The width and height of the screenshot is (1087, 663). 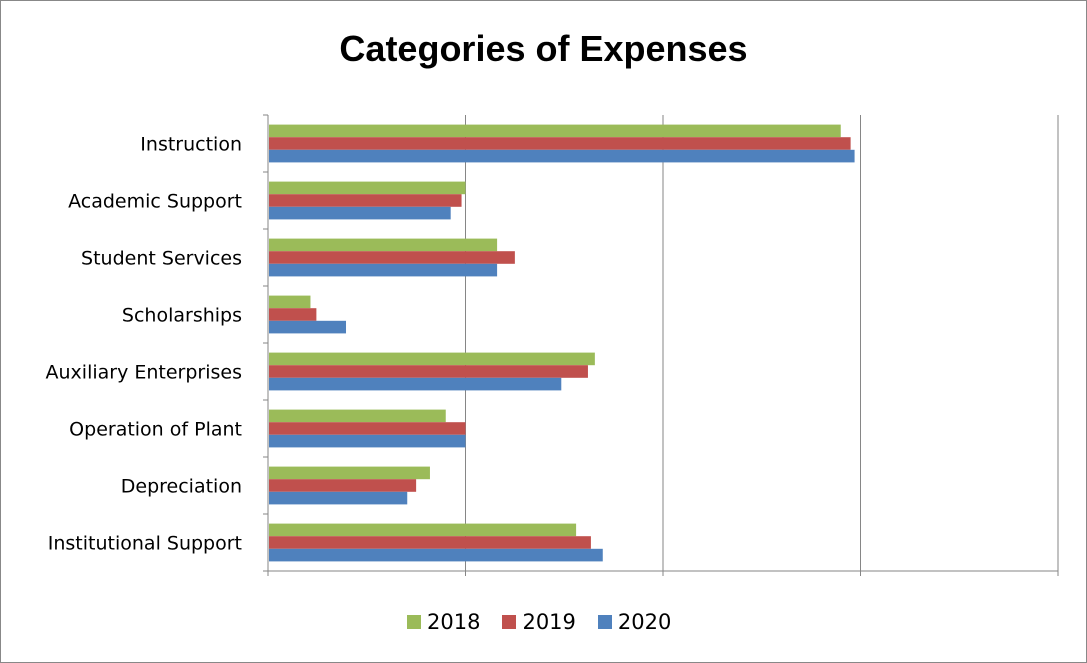 What do you see at coordinates (144, 373) in the screenshot?
I see `category-label: Auxiliary Enterprises` at bounding box center [144, 373].